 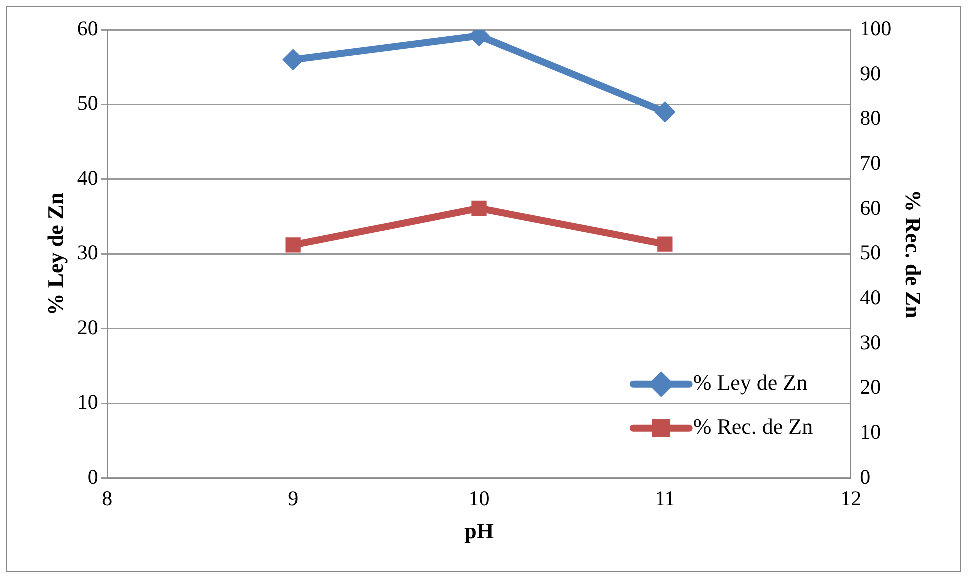 I want to click on x-axis-title: pH, so click(x=479, y=531).